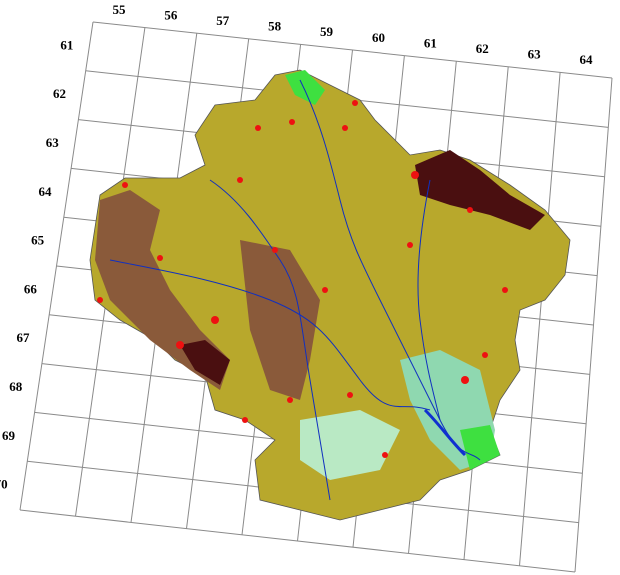  Describe the element at coordinates (31, 288) in the screenshot. I see `row-label: 66` at that location.